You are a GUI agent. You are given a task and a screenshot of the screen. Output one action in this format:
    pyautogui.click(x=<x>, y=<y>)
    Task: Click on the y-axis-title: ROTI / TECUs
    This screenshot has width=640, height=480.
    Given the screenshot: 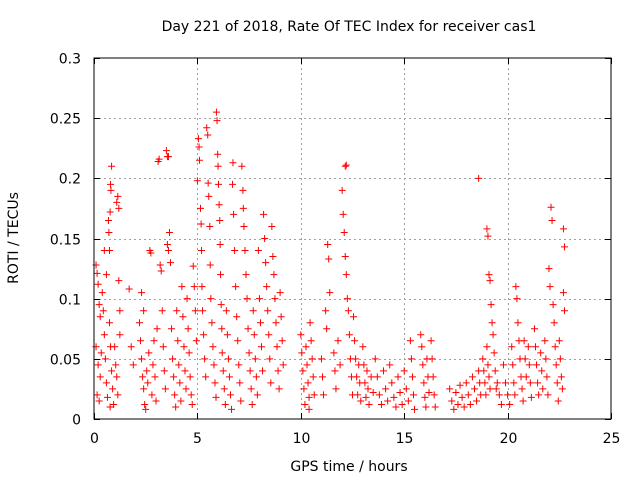 What is the action you would take?
    pyautogui.click(x=14, y=238)
    